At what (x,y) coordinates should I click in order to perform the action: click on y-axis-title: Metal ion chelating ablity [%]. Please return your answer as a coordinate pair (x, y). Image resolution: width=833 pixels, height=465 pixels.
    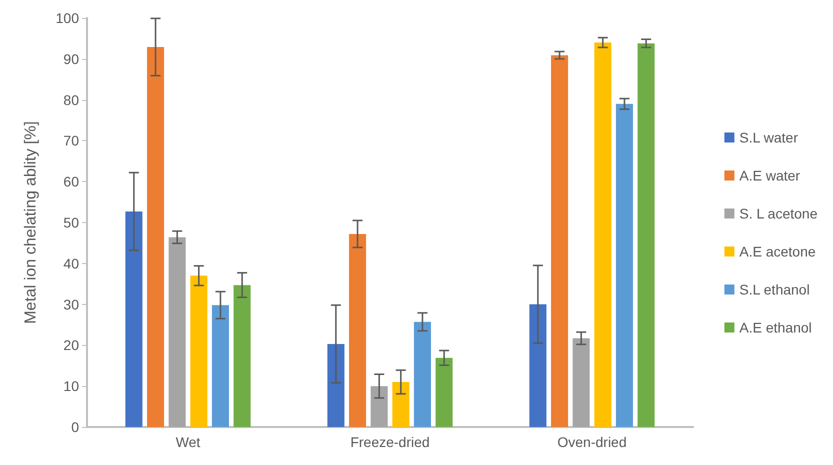
    Looking at the image, I should click on (31, 222).